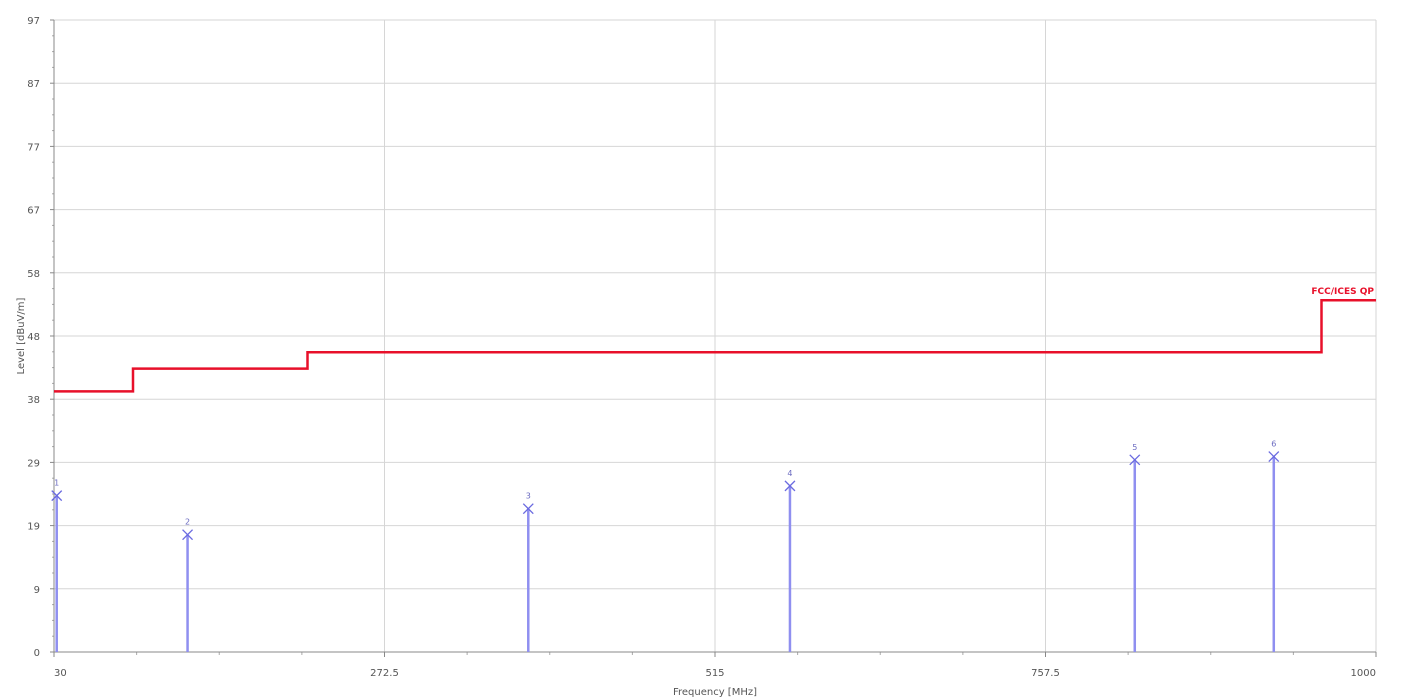 This screenshot has height=700, width=1401. I want to click on x-tick-label: 272.5, so click(384, 673).